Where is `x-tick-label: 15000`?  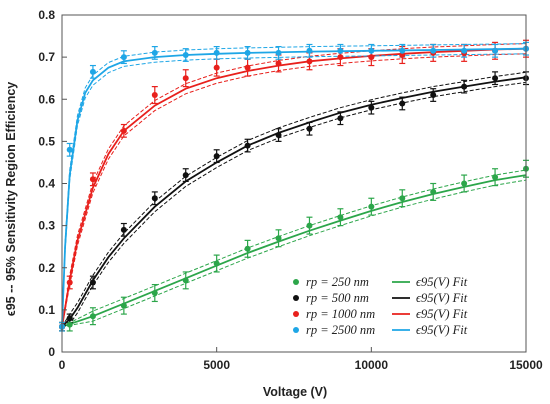 x-tick-label: 15000 is located at coordinates (526, 365).